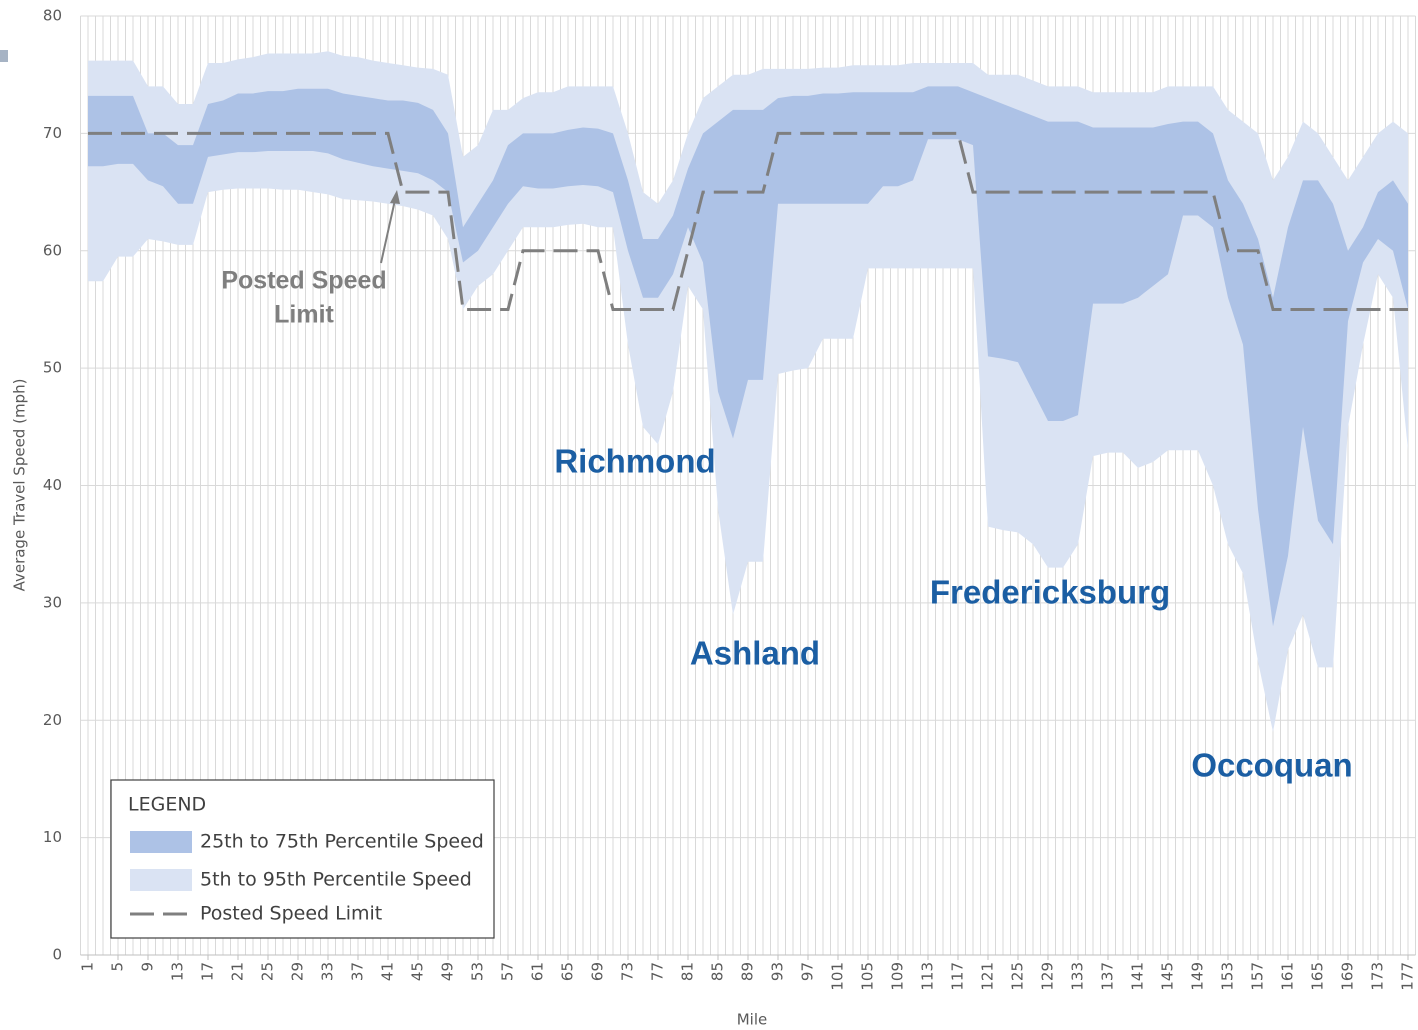 This screenshot has height=1030, width=1418. I want to click on corner-mark, so click(4, 56).